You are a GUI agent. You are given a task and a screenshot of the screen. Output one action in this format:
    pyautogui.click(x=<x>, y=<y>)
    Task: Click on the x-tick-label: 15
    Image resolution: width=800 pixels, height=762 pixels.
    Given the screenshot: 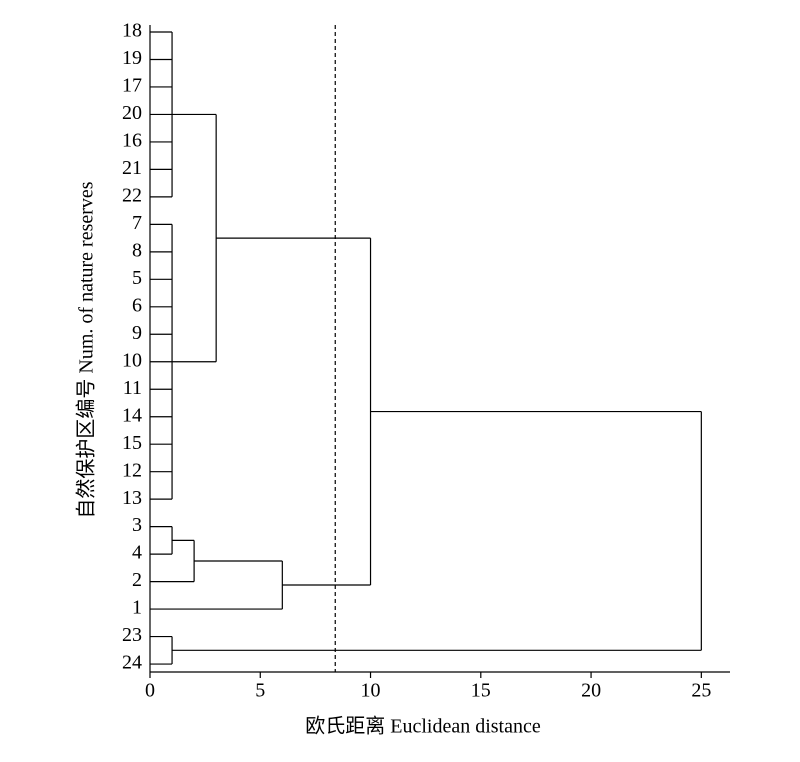 What is the action you would take?
    pyautogui.click(x=481, y=691)
    